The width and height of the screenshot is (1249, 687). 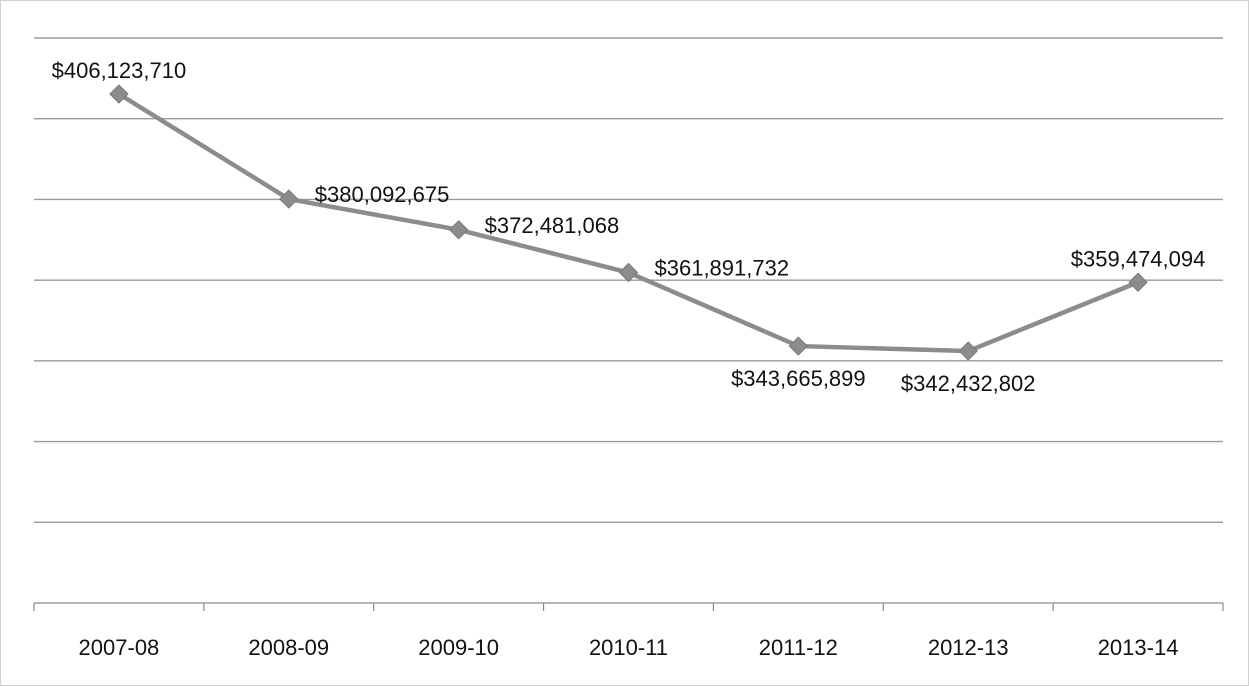 What do you see at coordinates (552, 225) in the screenshot?
I see `data-label-2009-10: $372,481,068` at bounding box center [552, 225].